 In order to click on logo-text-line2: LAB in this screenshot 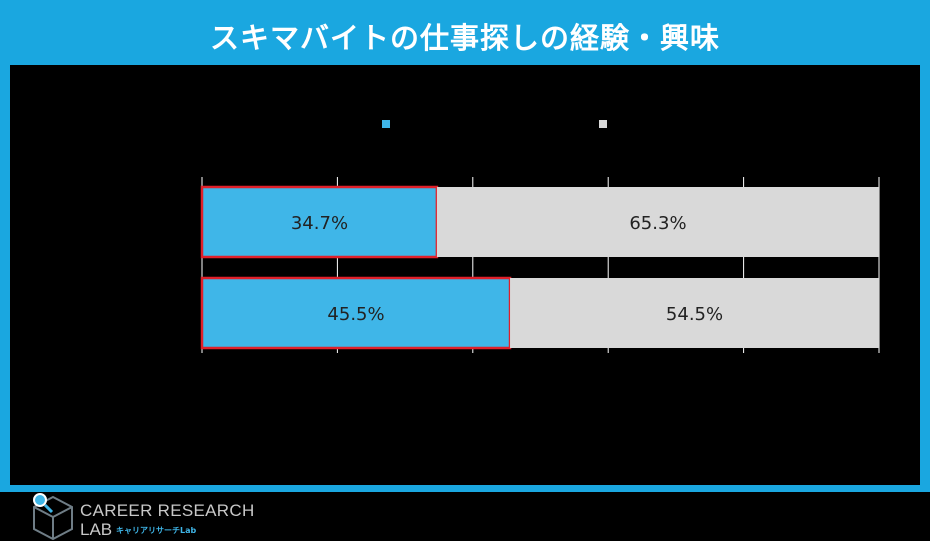, I will do `click(96, 529)`.